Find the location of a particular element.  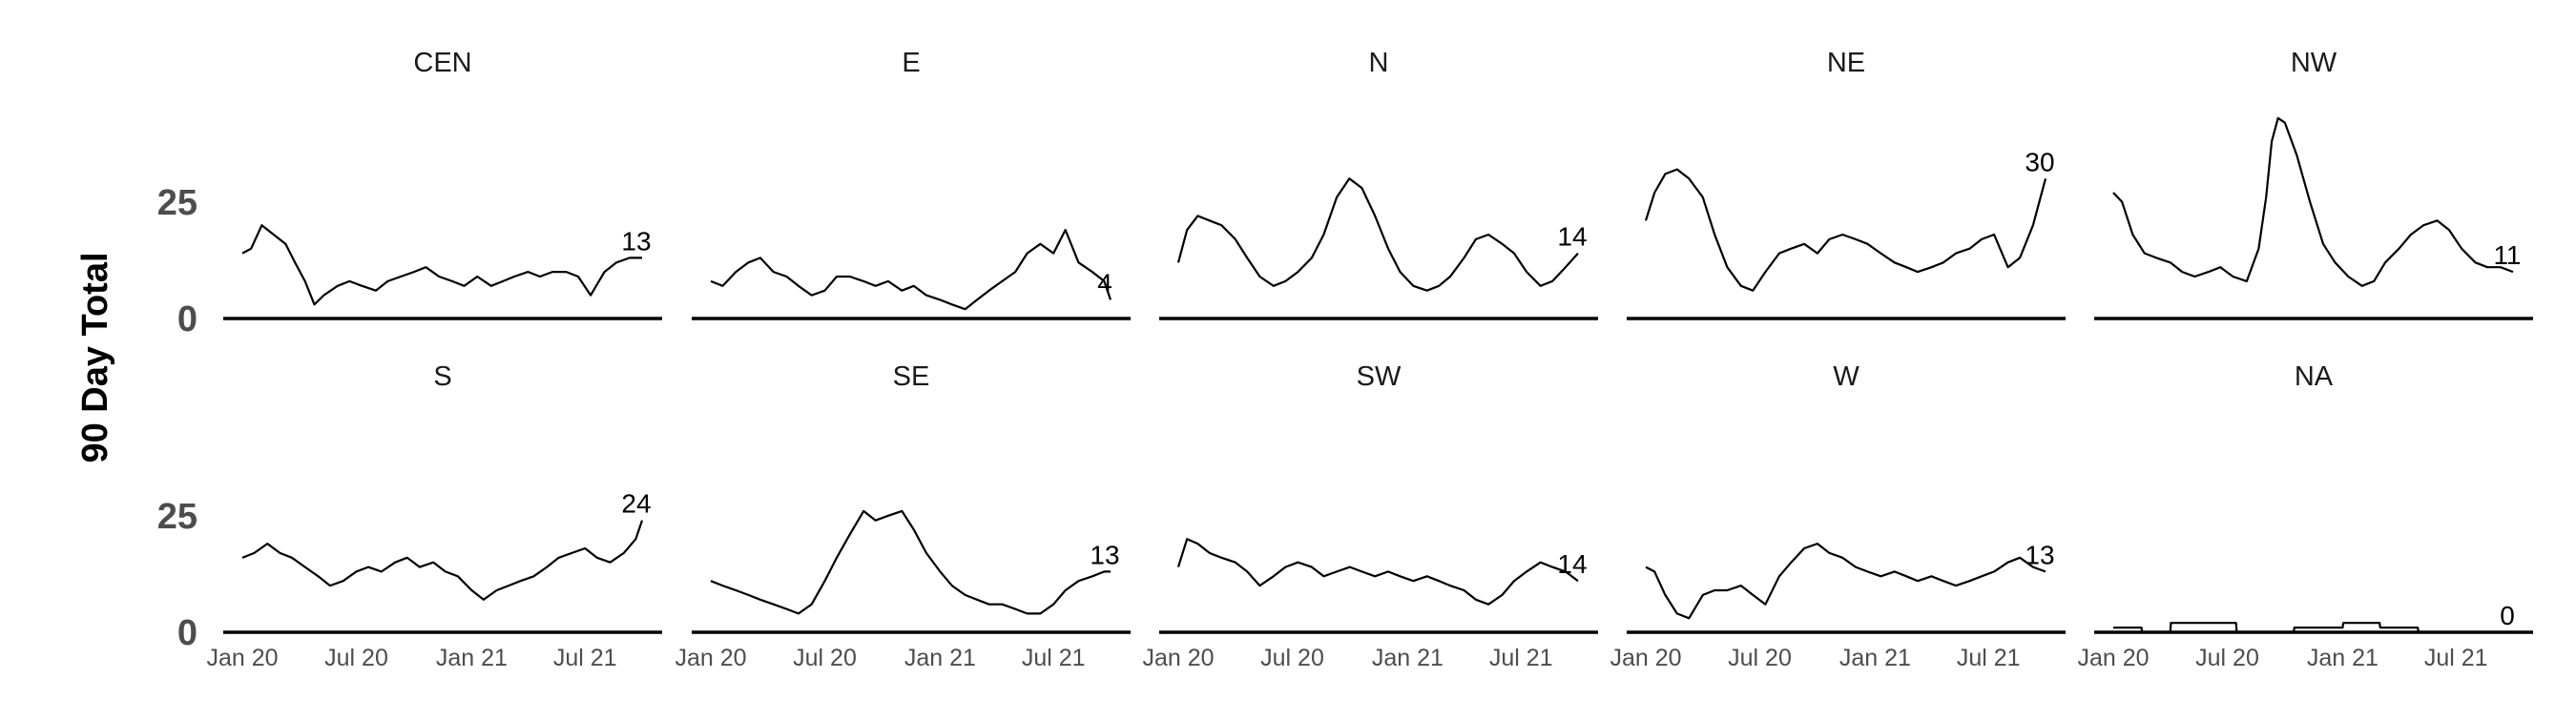

panel-title-sw: SW is located at coordinates (1379, 377).